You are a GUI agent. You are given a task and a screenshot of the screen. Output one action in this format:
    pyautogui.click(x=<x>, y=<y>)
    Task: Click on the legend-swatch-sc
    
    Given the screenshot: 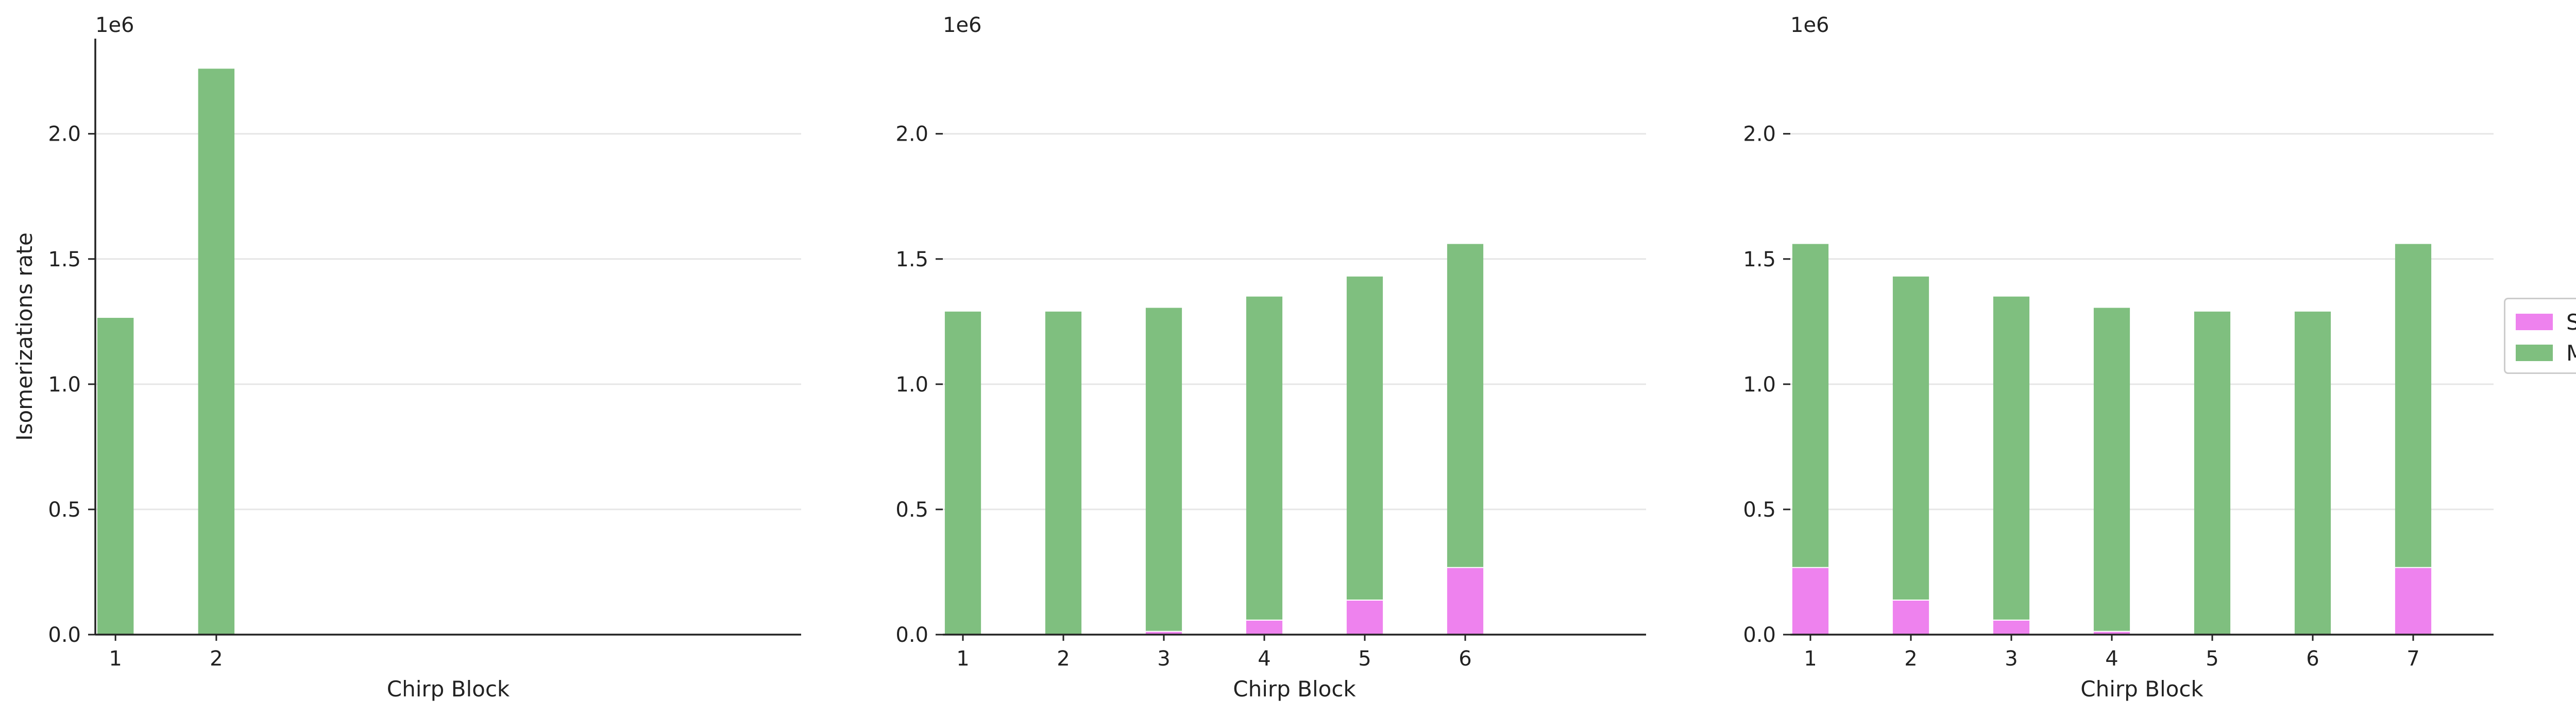 What is the action you would take?
    pyautogui.click(x=2534, y=322)
    